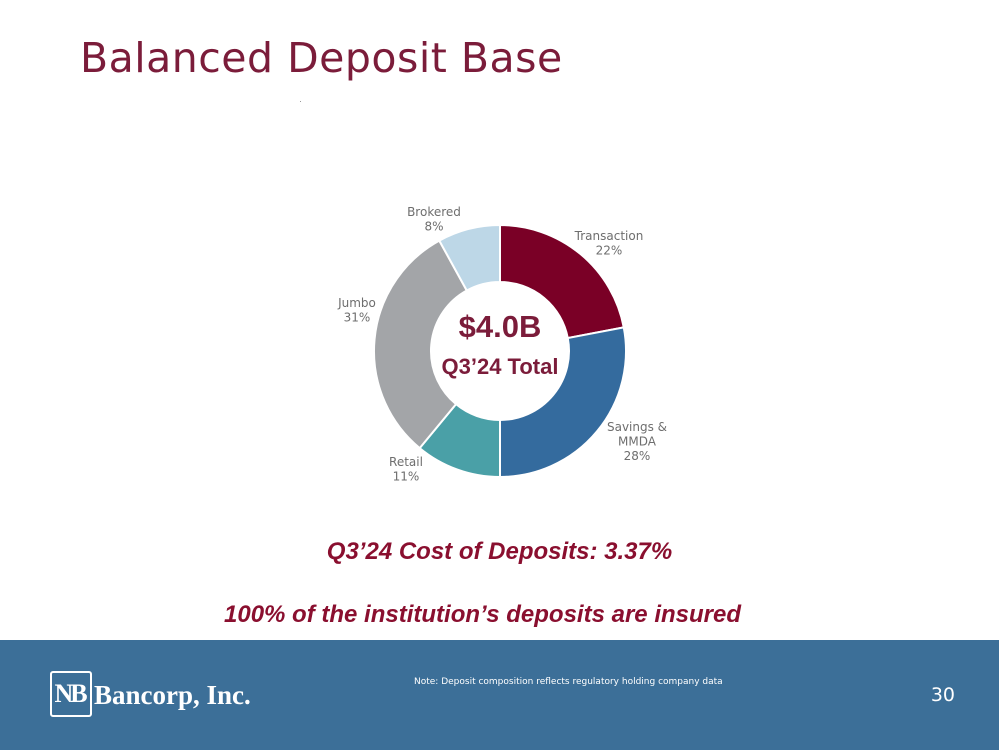  What do you see at coordinates (942, 695) in the screenshot?
I see `page-number: 30` at bounding box center [942, 695].